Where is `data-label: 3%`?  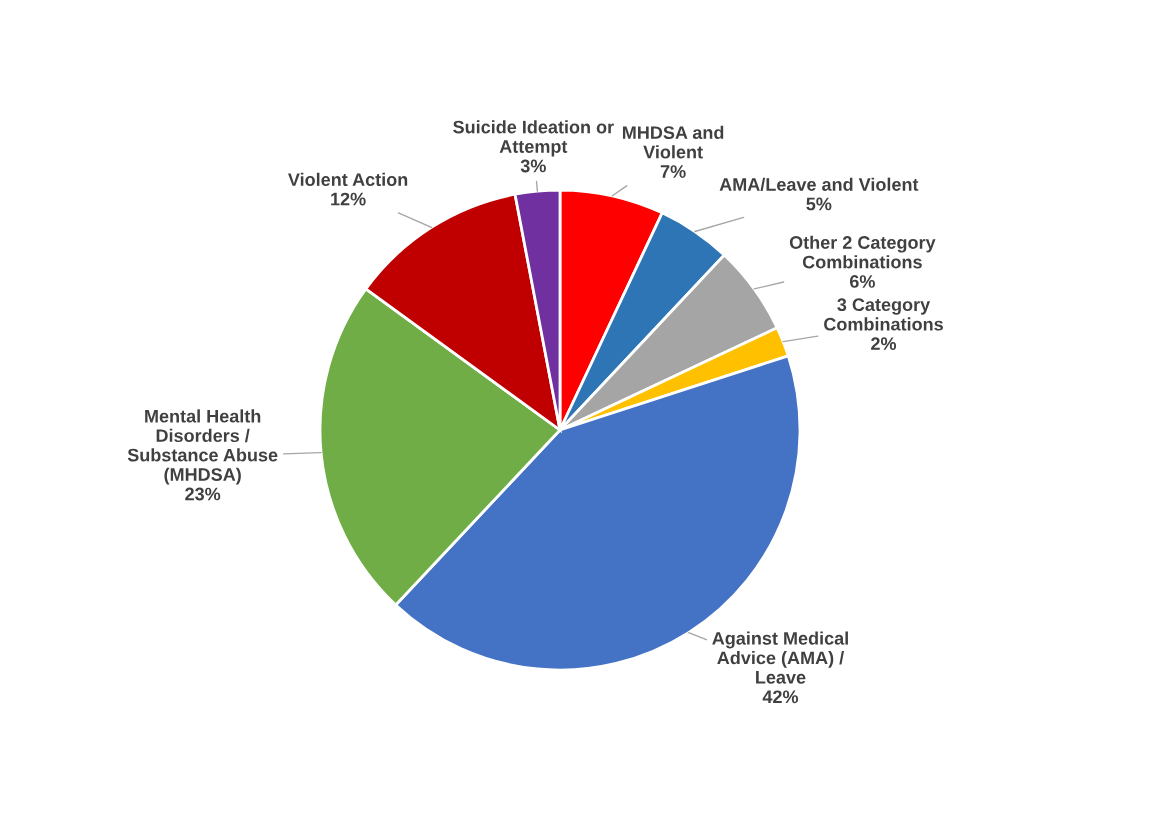 data-label: 3% is located at coordinates (533, 166).